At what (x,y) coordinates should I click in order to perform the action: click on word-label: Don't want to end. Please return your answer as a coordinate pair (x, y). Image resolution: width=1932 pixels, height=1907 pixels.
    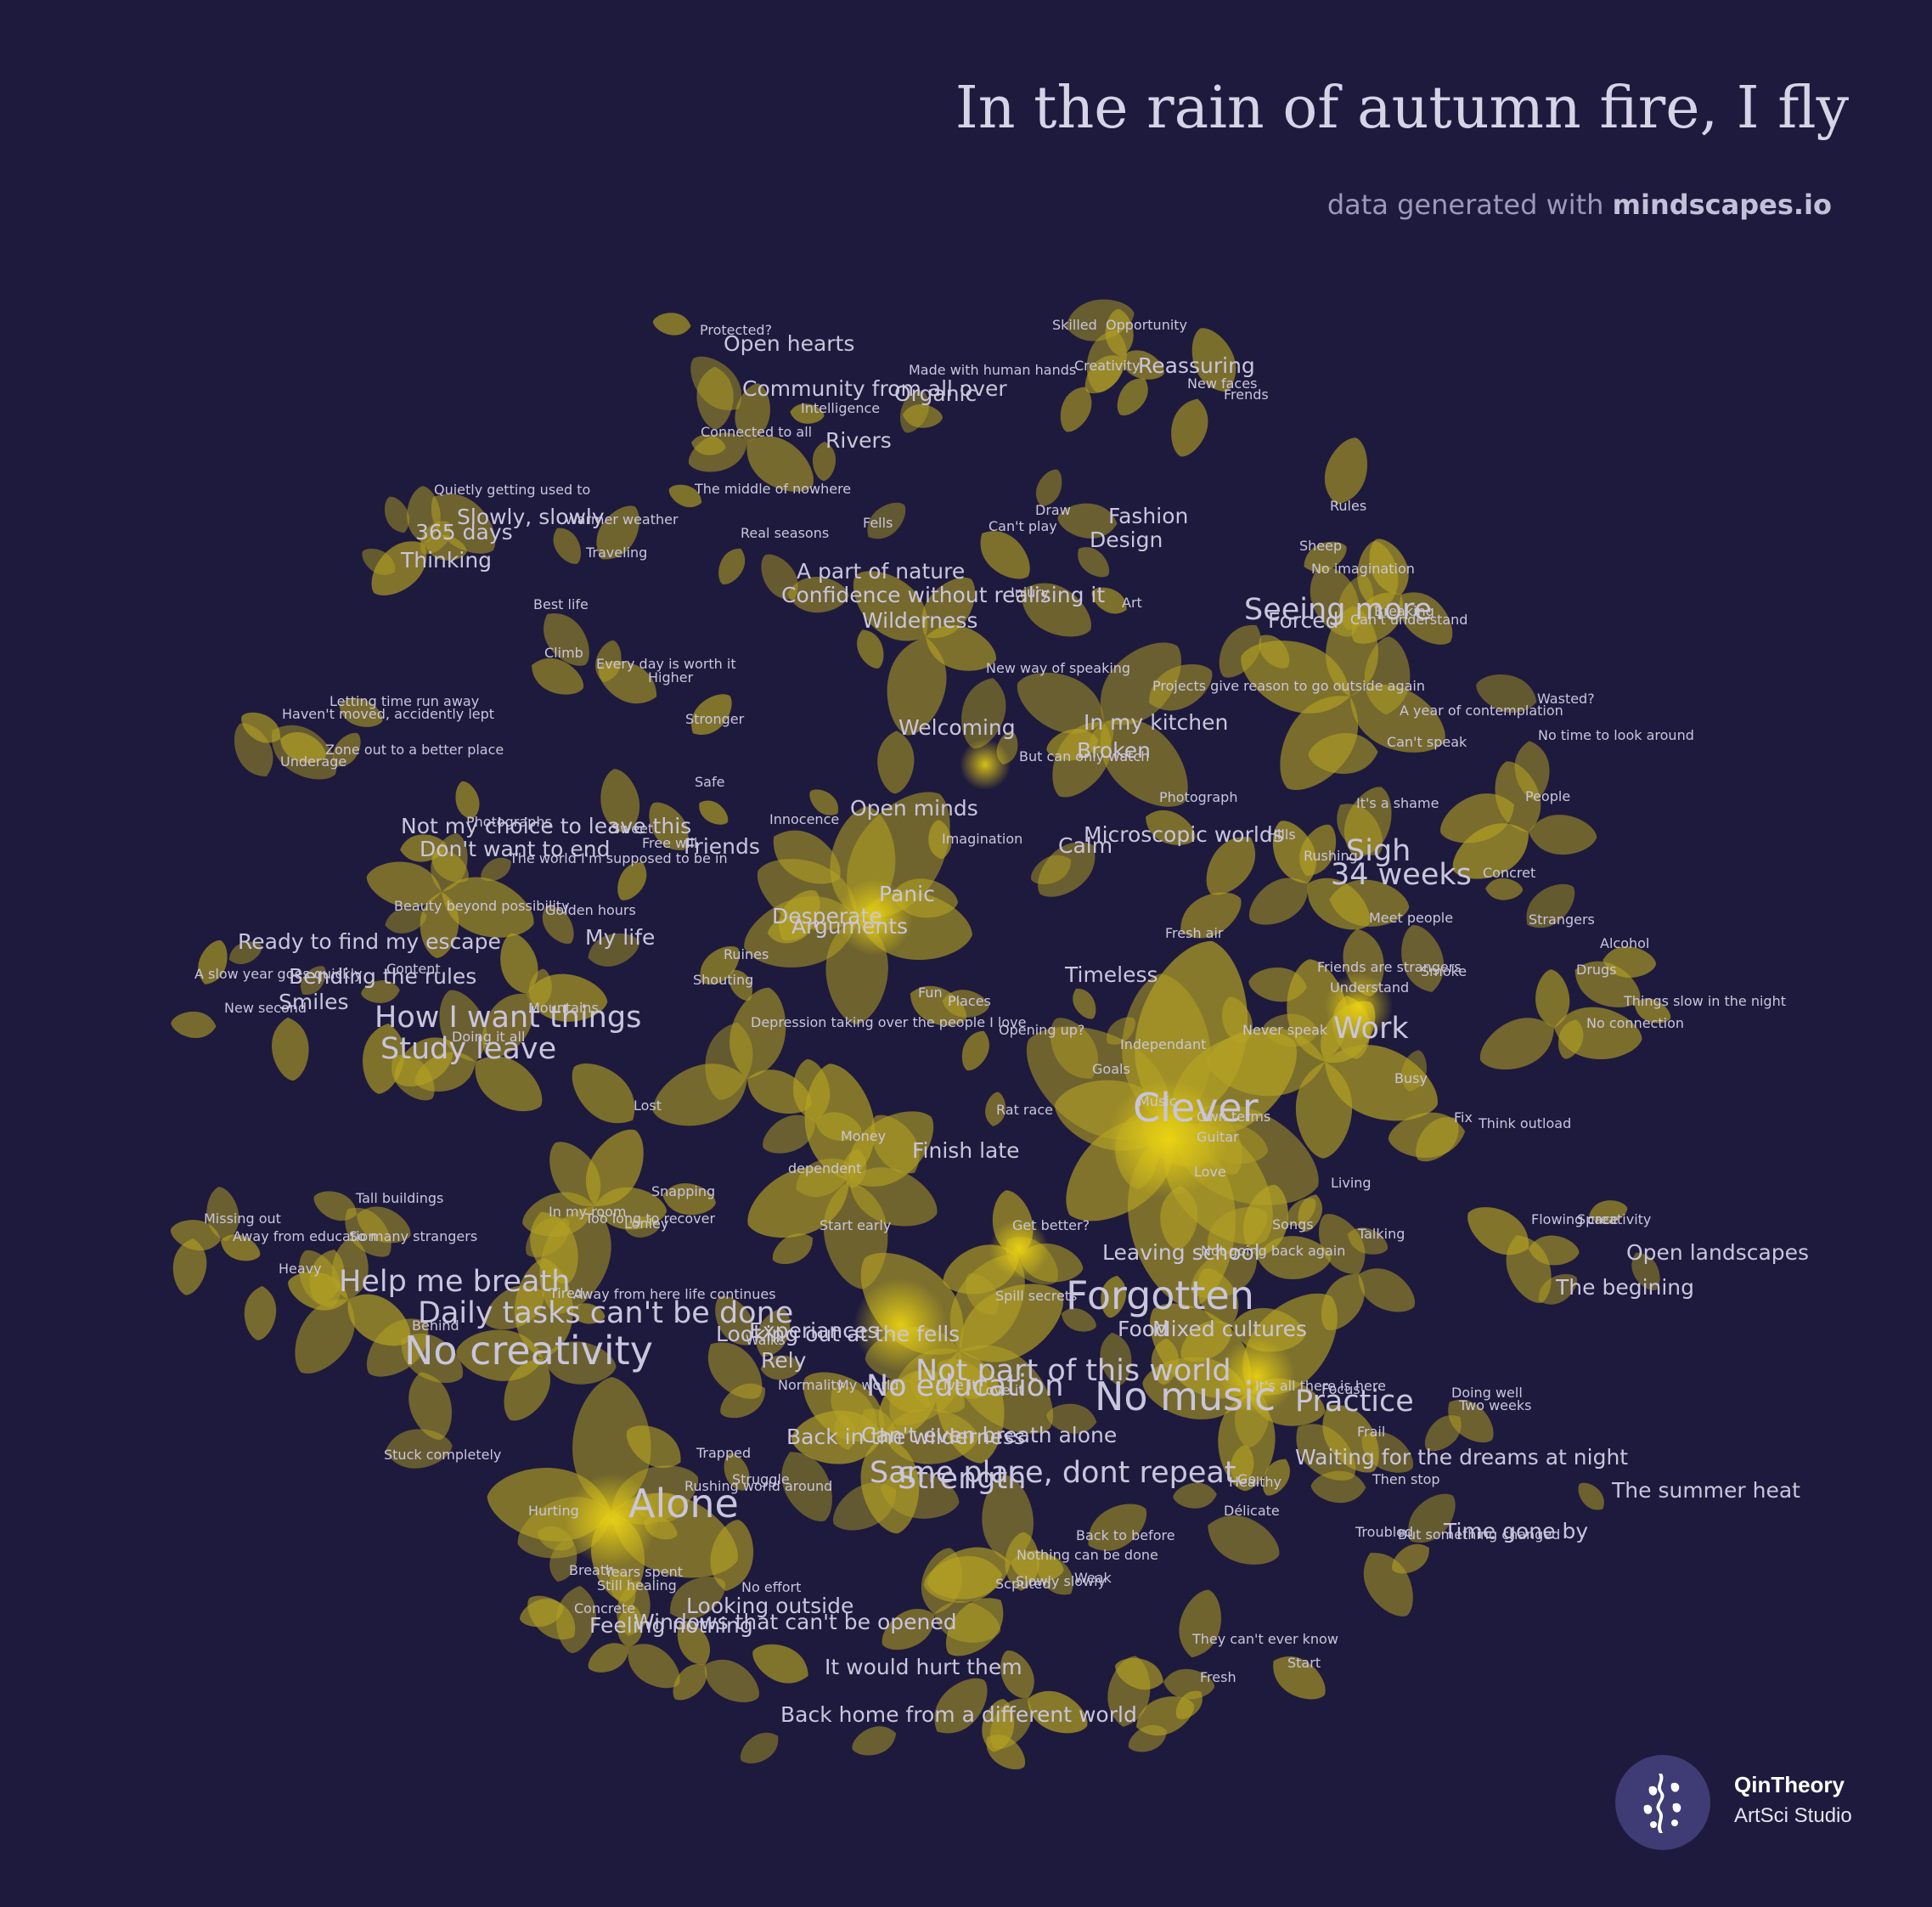
    Looking at the image, I should click on (515, 849).